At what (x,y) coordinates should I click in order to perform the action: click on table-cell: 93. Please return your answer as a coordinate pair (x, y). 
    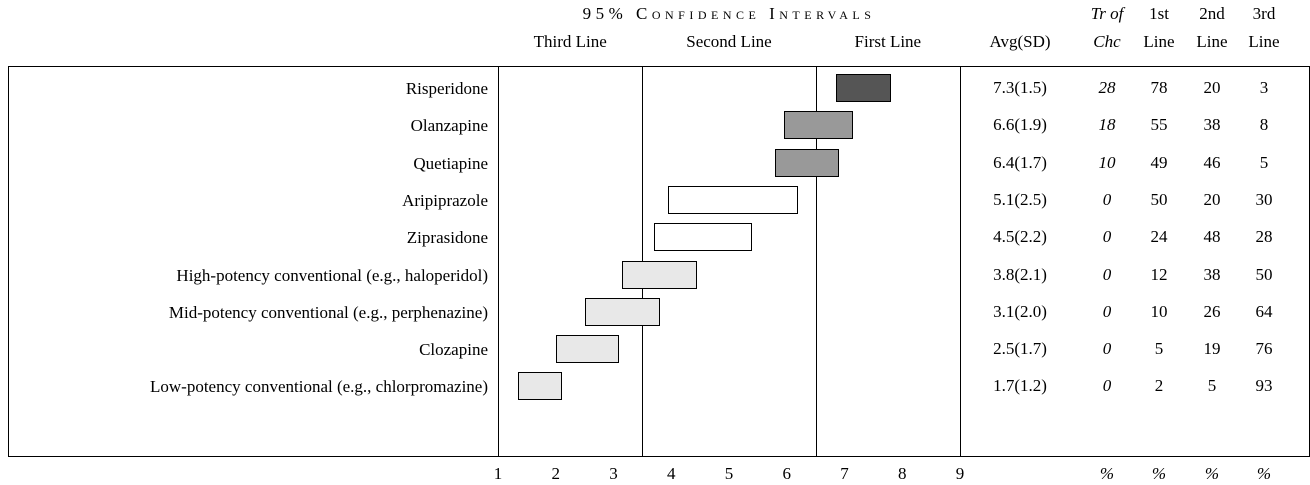
    Looking at the image, I should click on (1264, 386).